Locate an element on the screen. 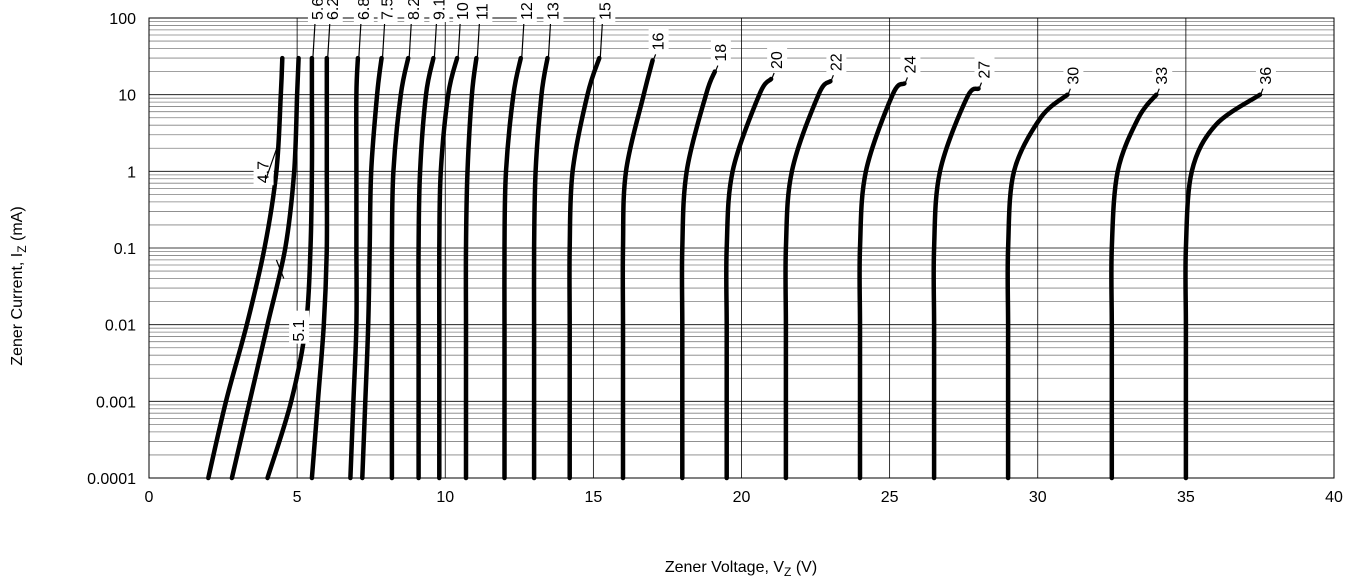 The image size is (1363, 582). curve-label-9.1: 9.1 is located at coordinates (439, 10).